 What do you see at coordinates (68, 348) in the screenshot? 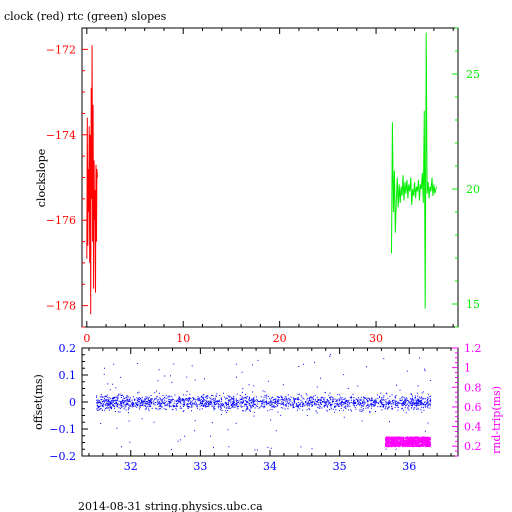
I see `y-tick-label: 0.2` at bounding box center [68, 348].